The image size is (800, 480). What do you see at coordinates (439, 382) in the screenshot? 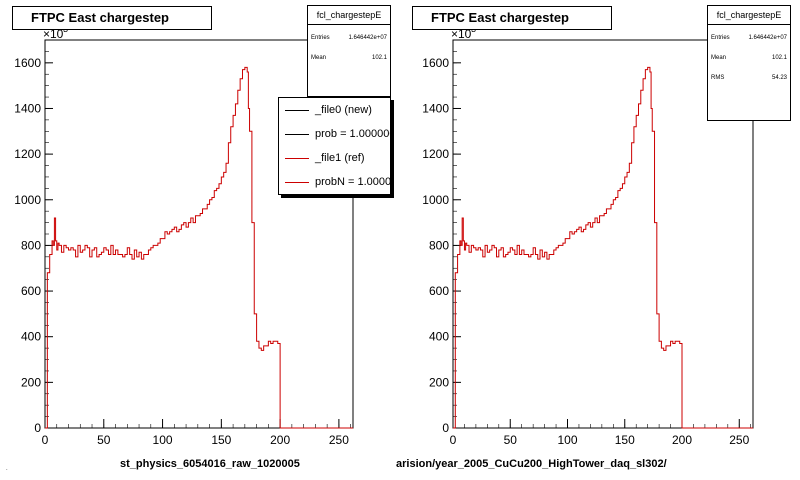
I see `right-ytick-label-200: 200` at bounding box center [439, 382].